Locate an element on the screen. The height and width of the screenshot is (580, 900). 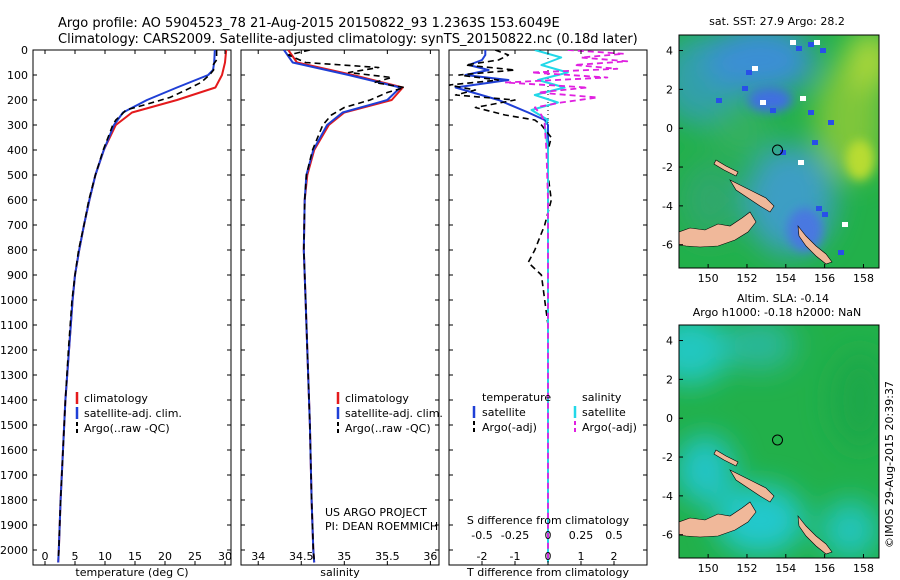
sla-map-title-1: Altim. SLA: -0.14 is located at coordinates (783, 298).